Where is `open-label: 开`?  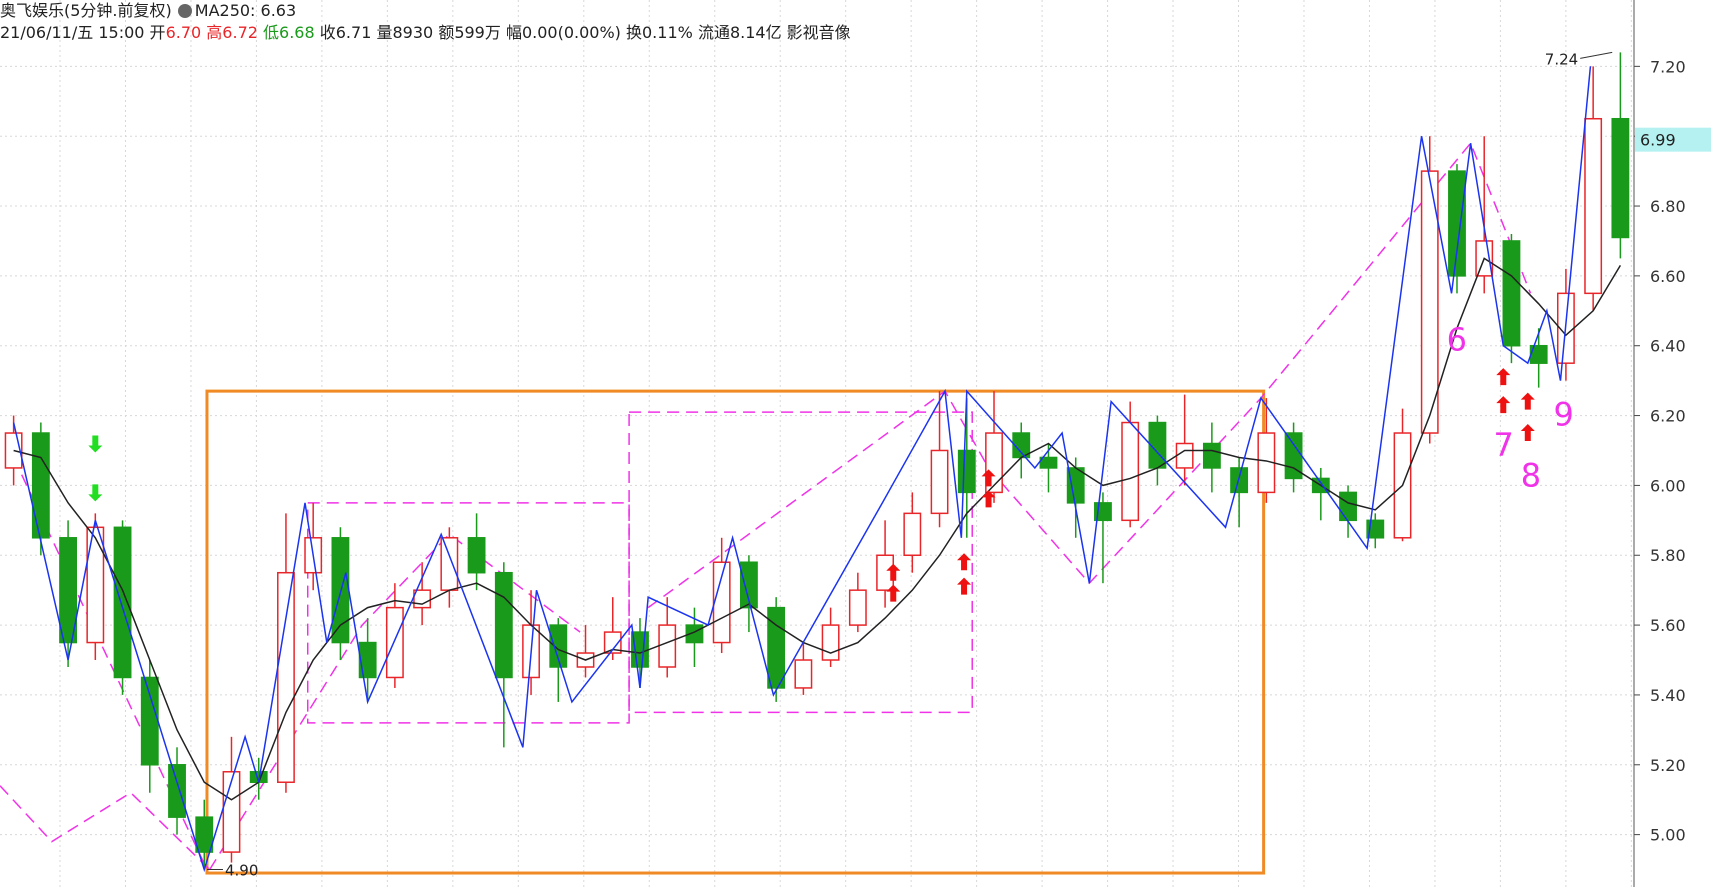 open-label: 开 is located at coordinates (157, 32).